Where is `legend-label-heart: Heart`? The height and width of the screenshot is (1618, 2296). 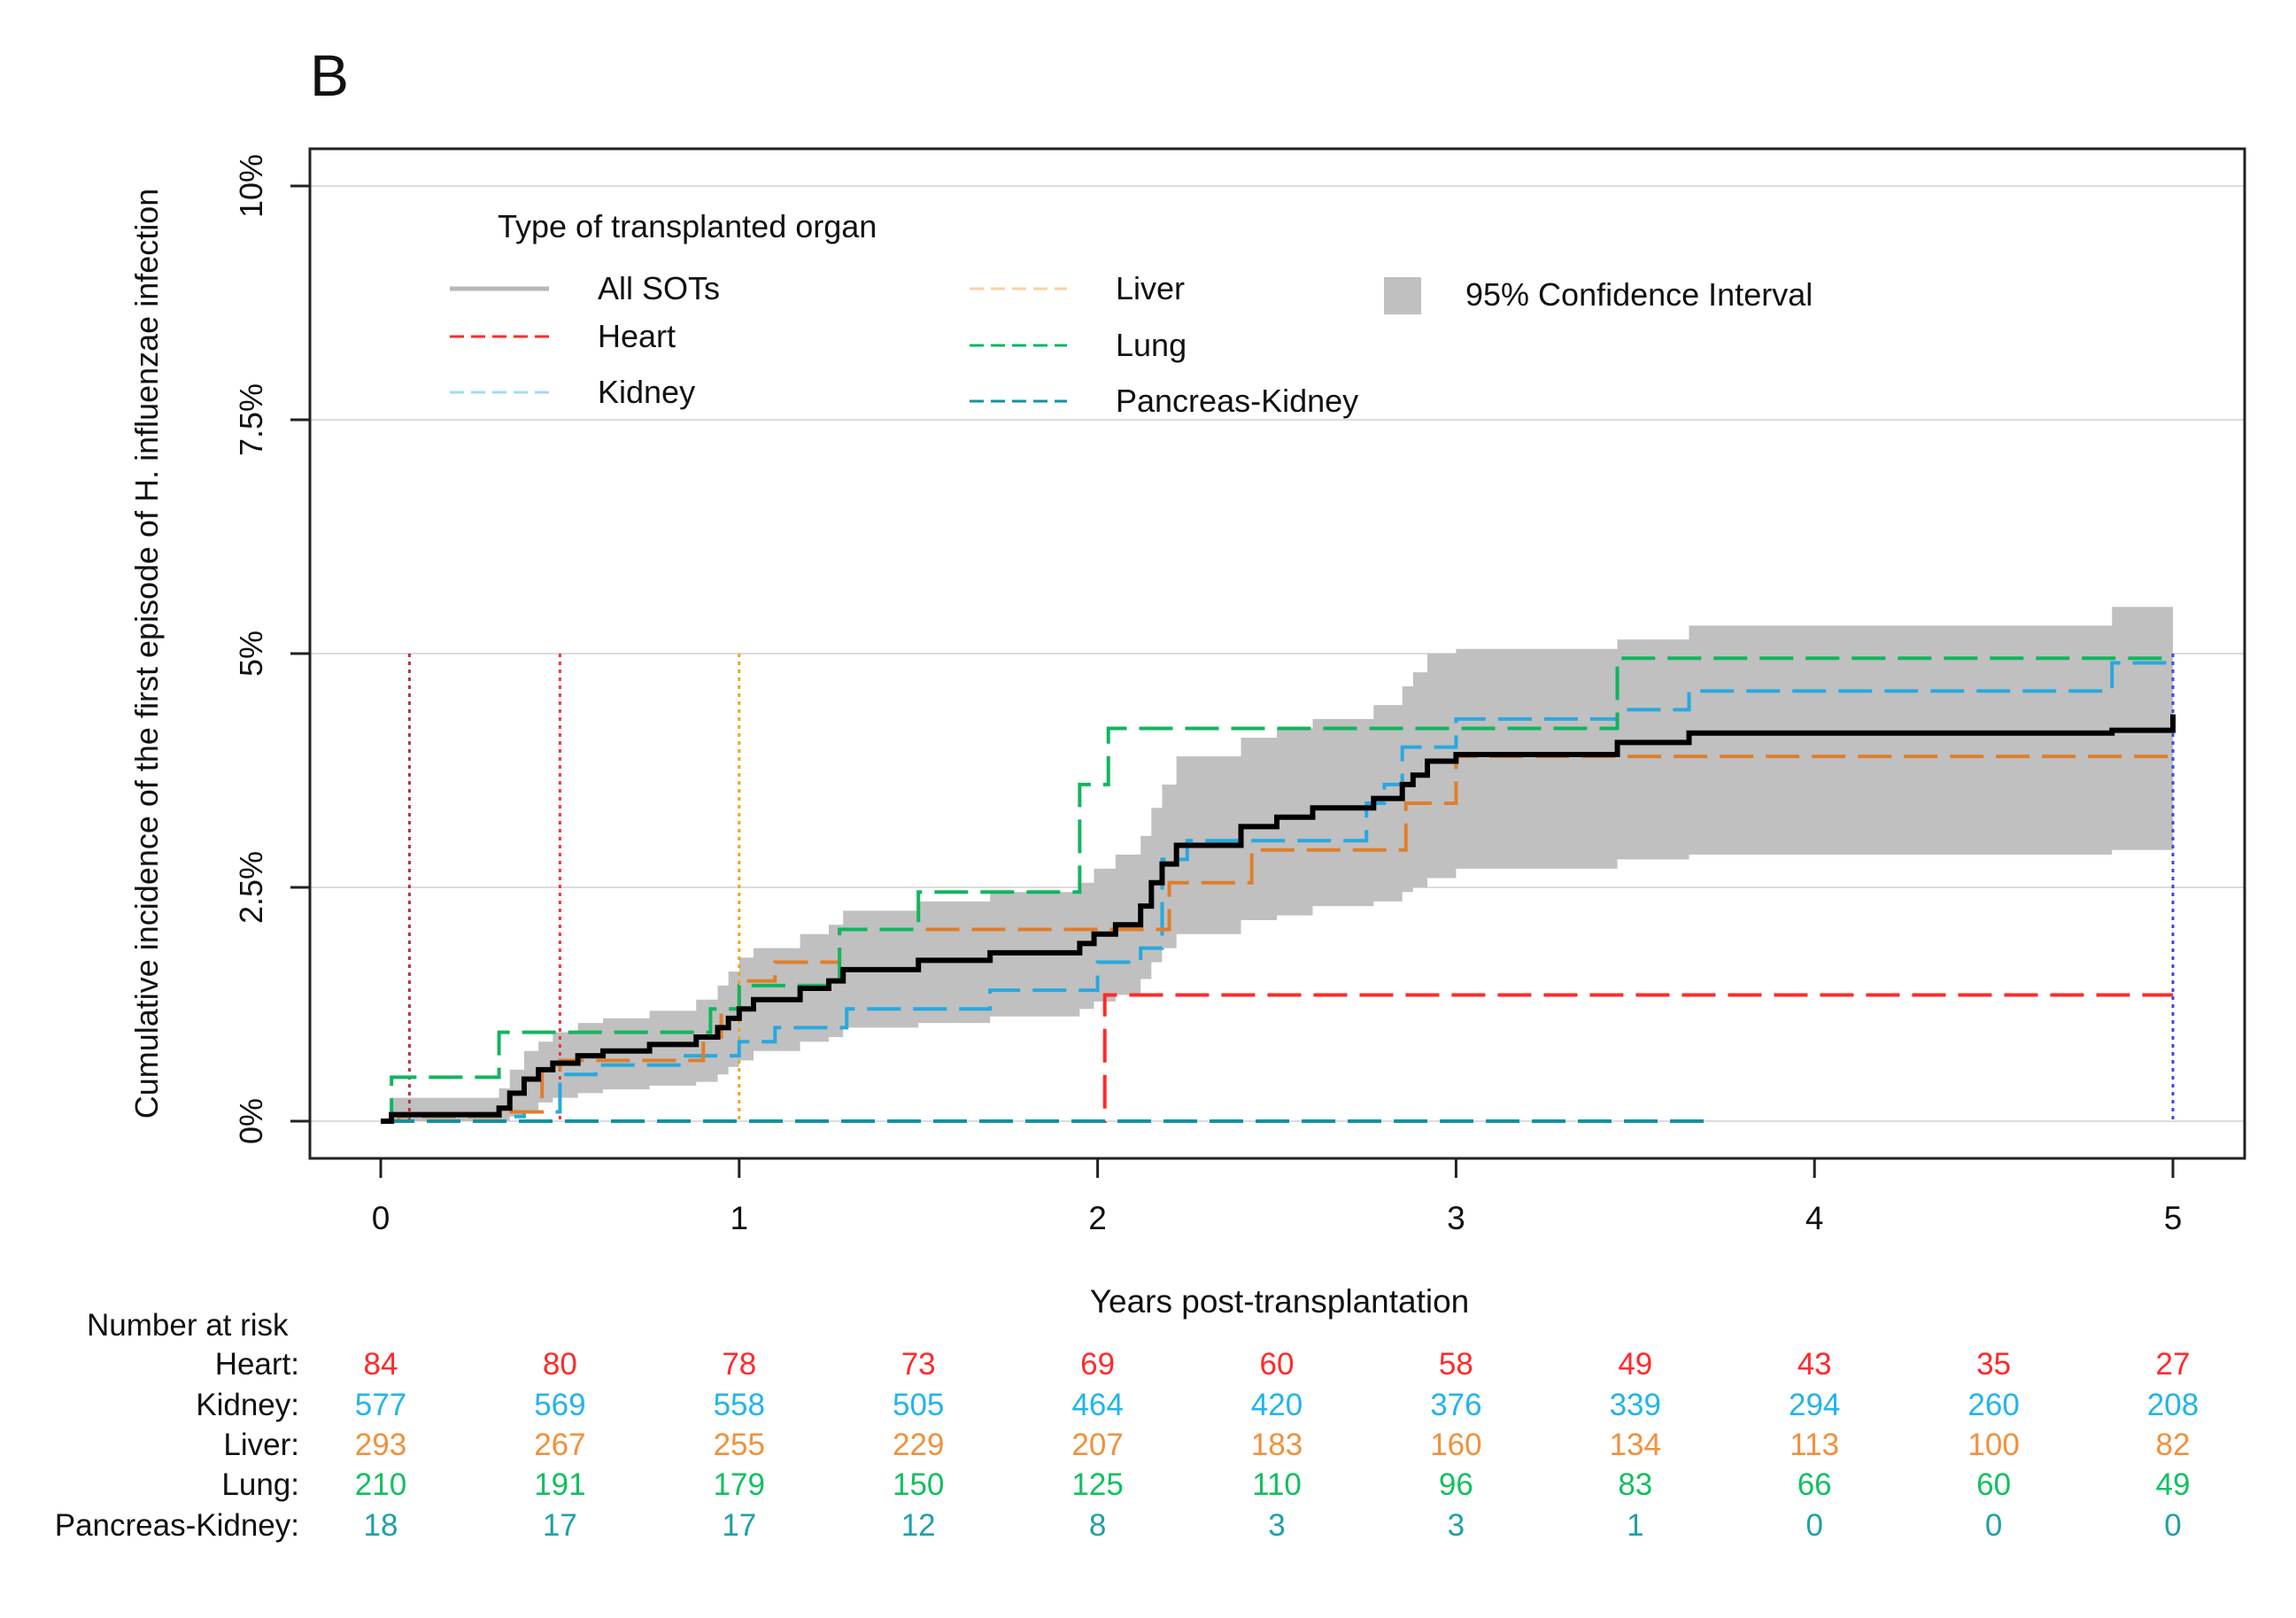
legend-label-heart: Heart is located at coordinates (637, 336).